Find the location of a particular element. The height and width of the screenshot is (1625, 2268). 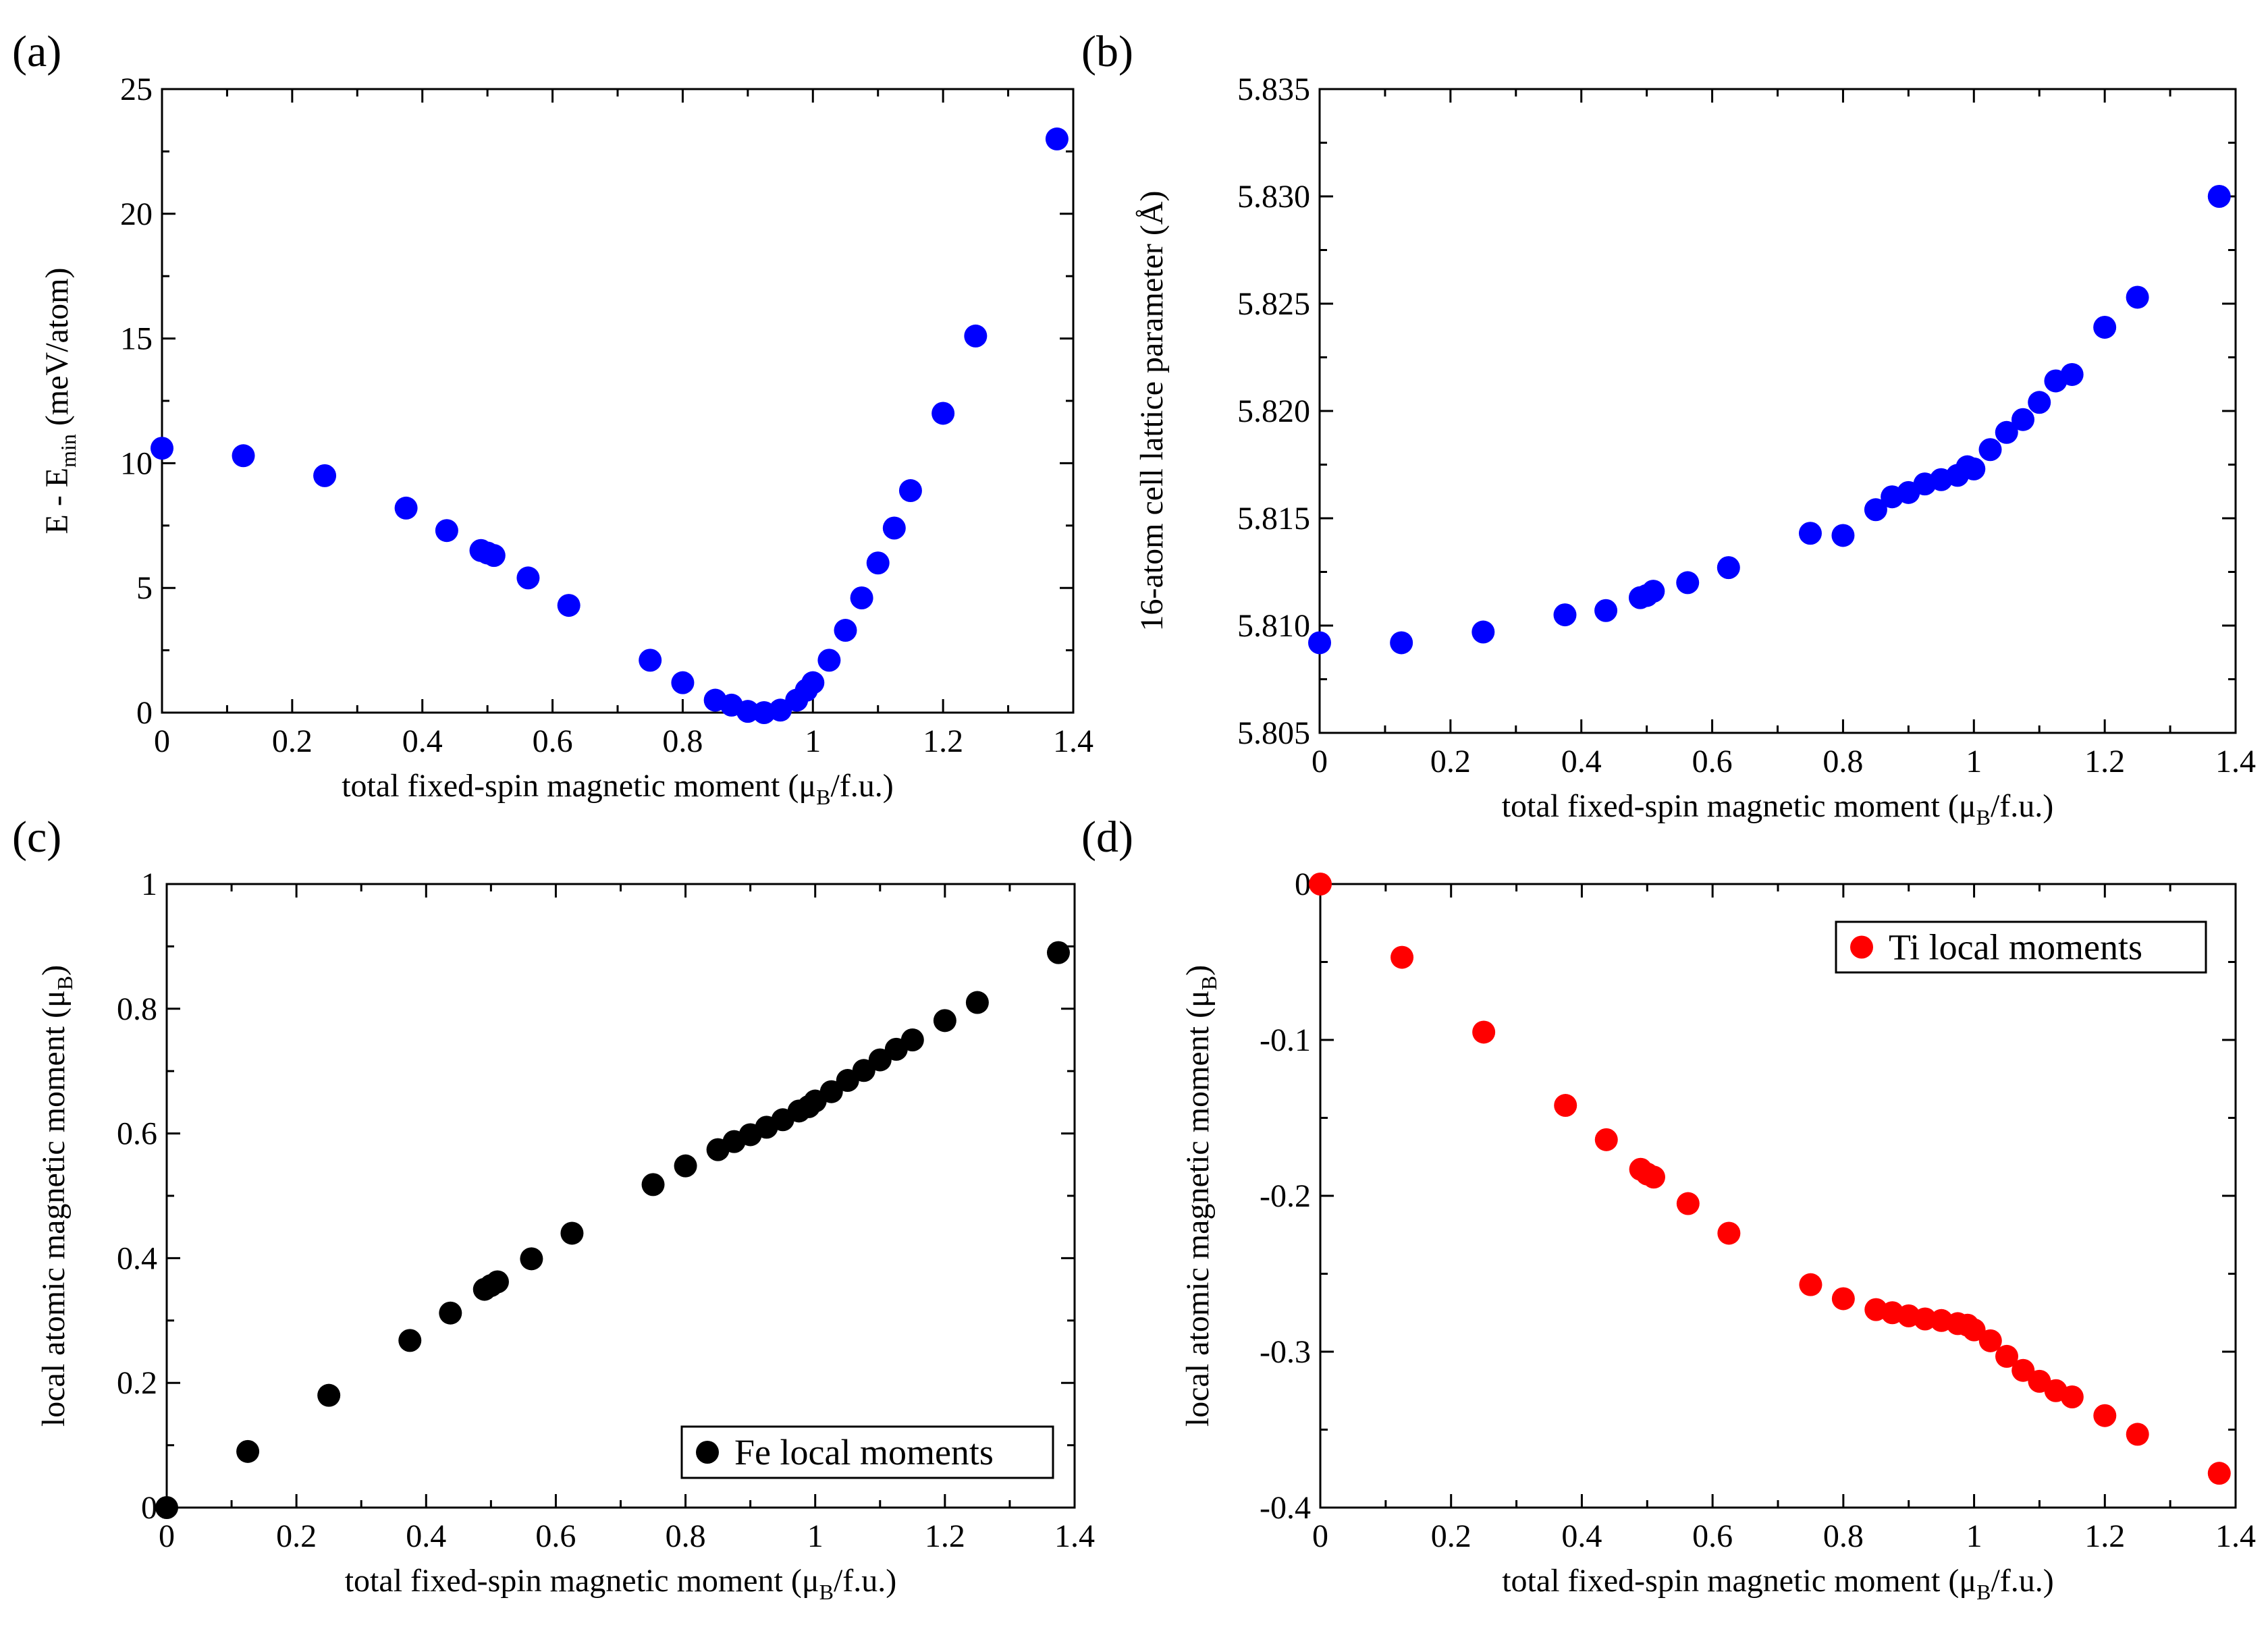

y-tick-label: 1 is located at coordinates (149, 884).